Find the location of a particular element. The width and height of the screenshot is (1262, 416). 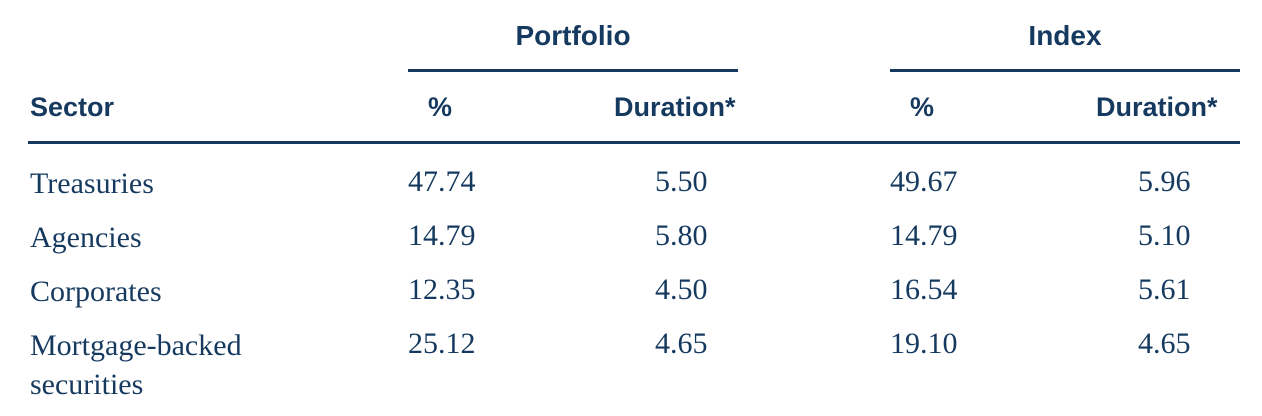

column-header-portfolio-pct: % is located at coordinates (440, 107).